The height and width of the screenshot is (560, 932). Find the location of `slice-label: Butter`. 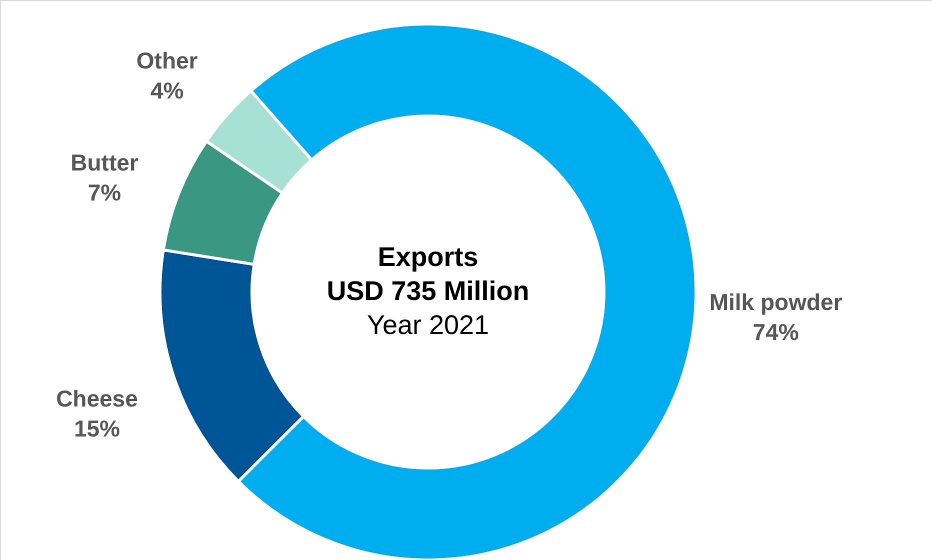

slice-label: Butter is located at coordinates (104, 163).